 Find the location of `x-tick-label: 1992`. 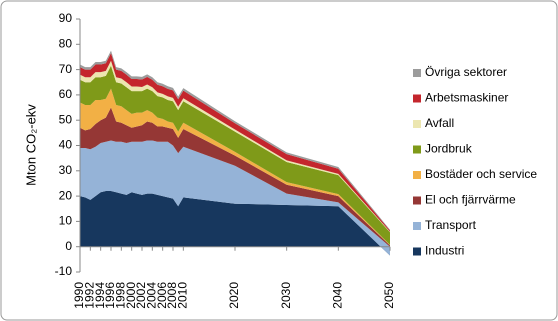

x-tick-label: 1992 is located at coordinates (90, 295).